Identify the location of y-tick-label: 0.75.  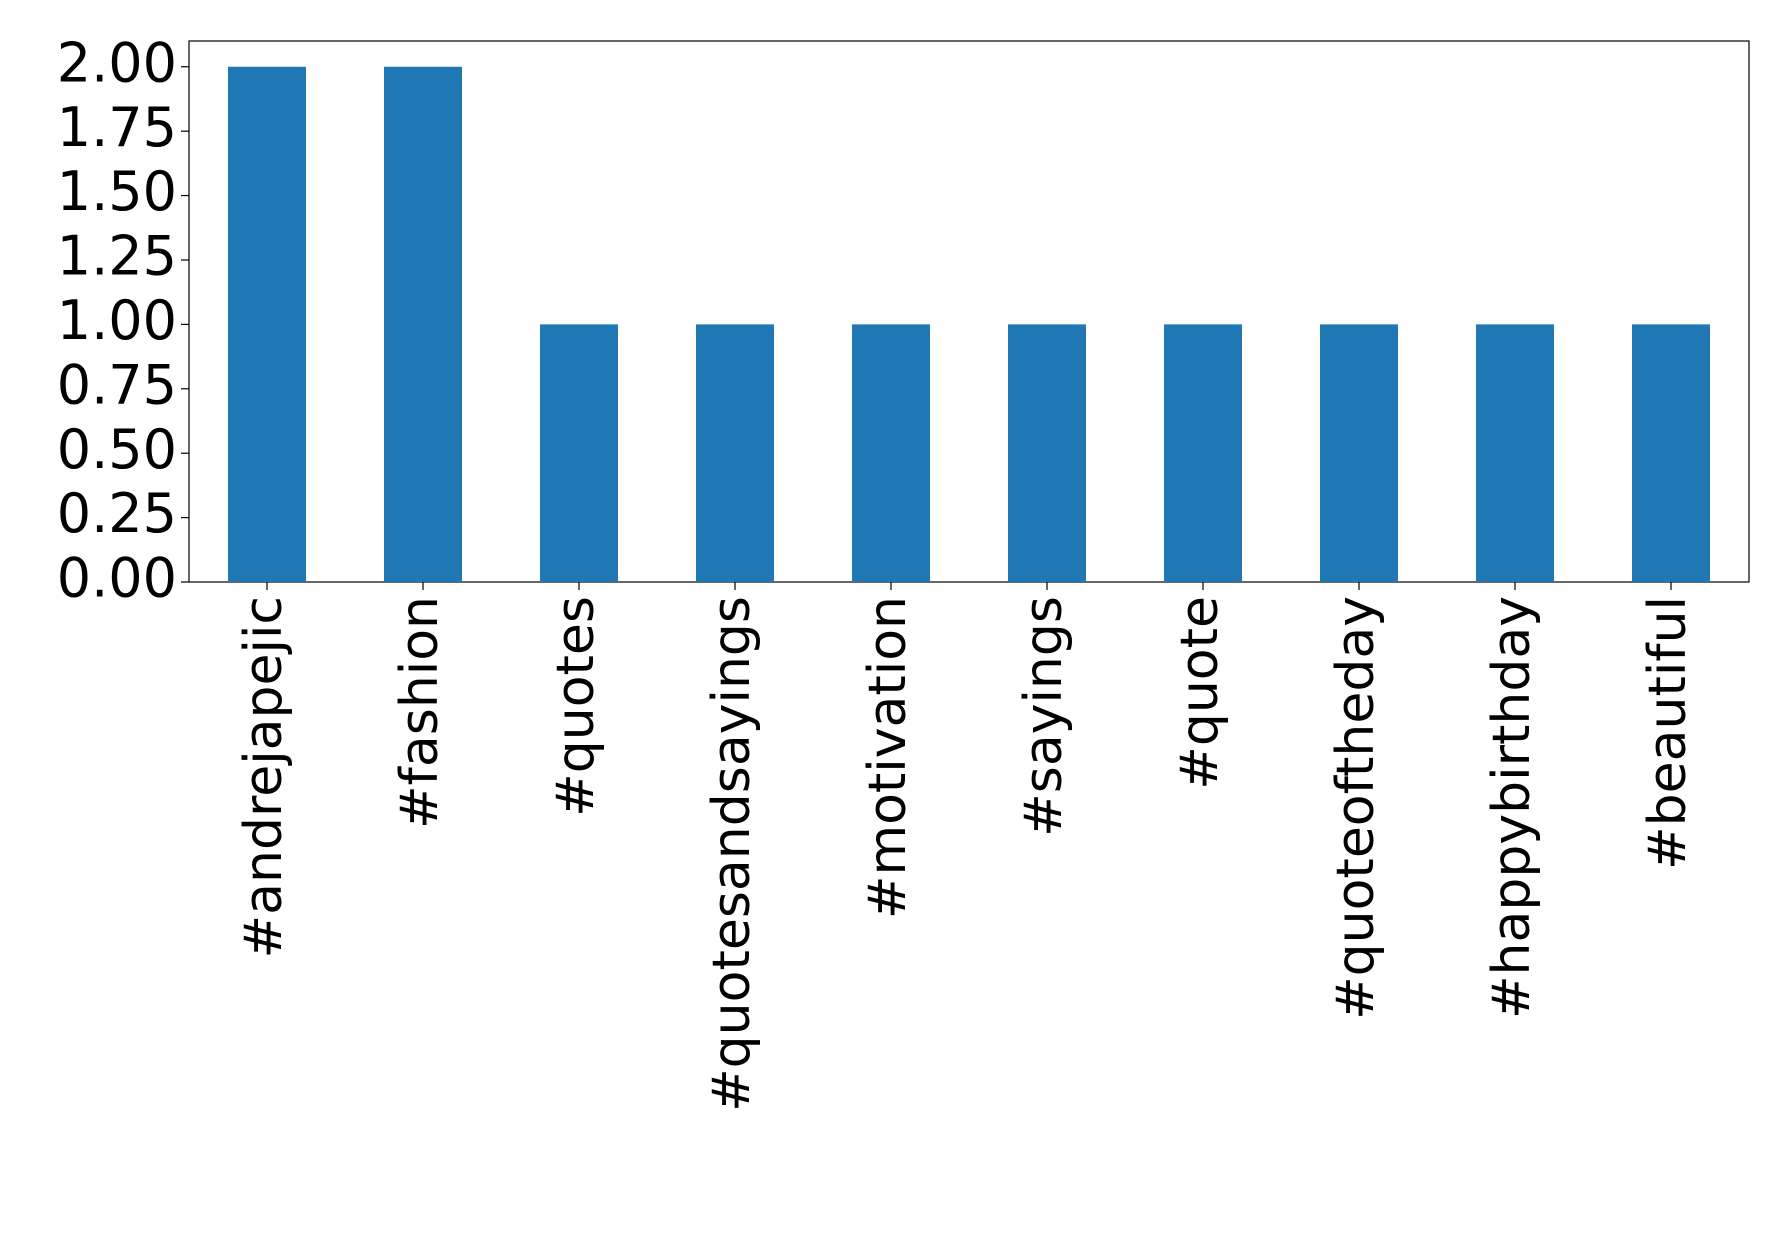
(117, 384).